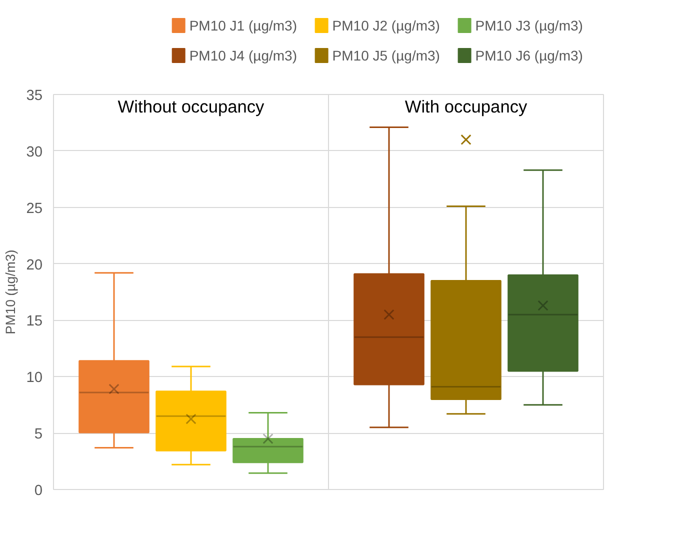 Image resolution: width=686 pixels, height=542 pixels. I want to click on y-tick-label: 0, so click(38, 491).